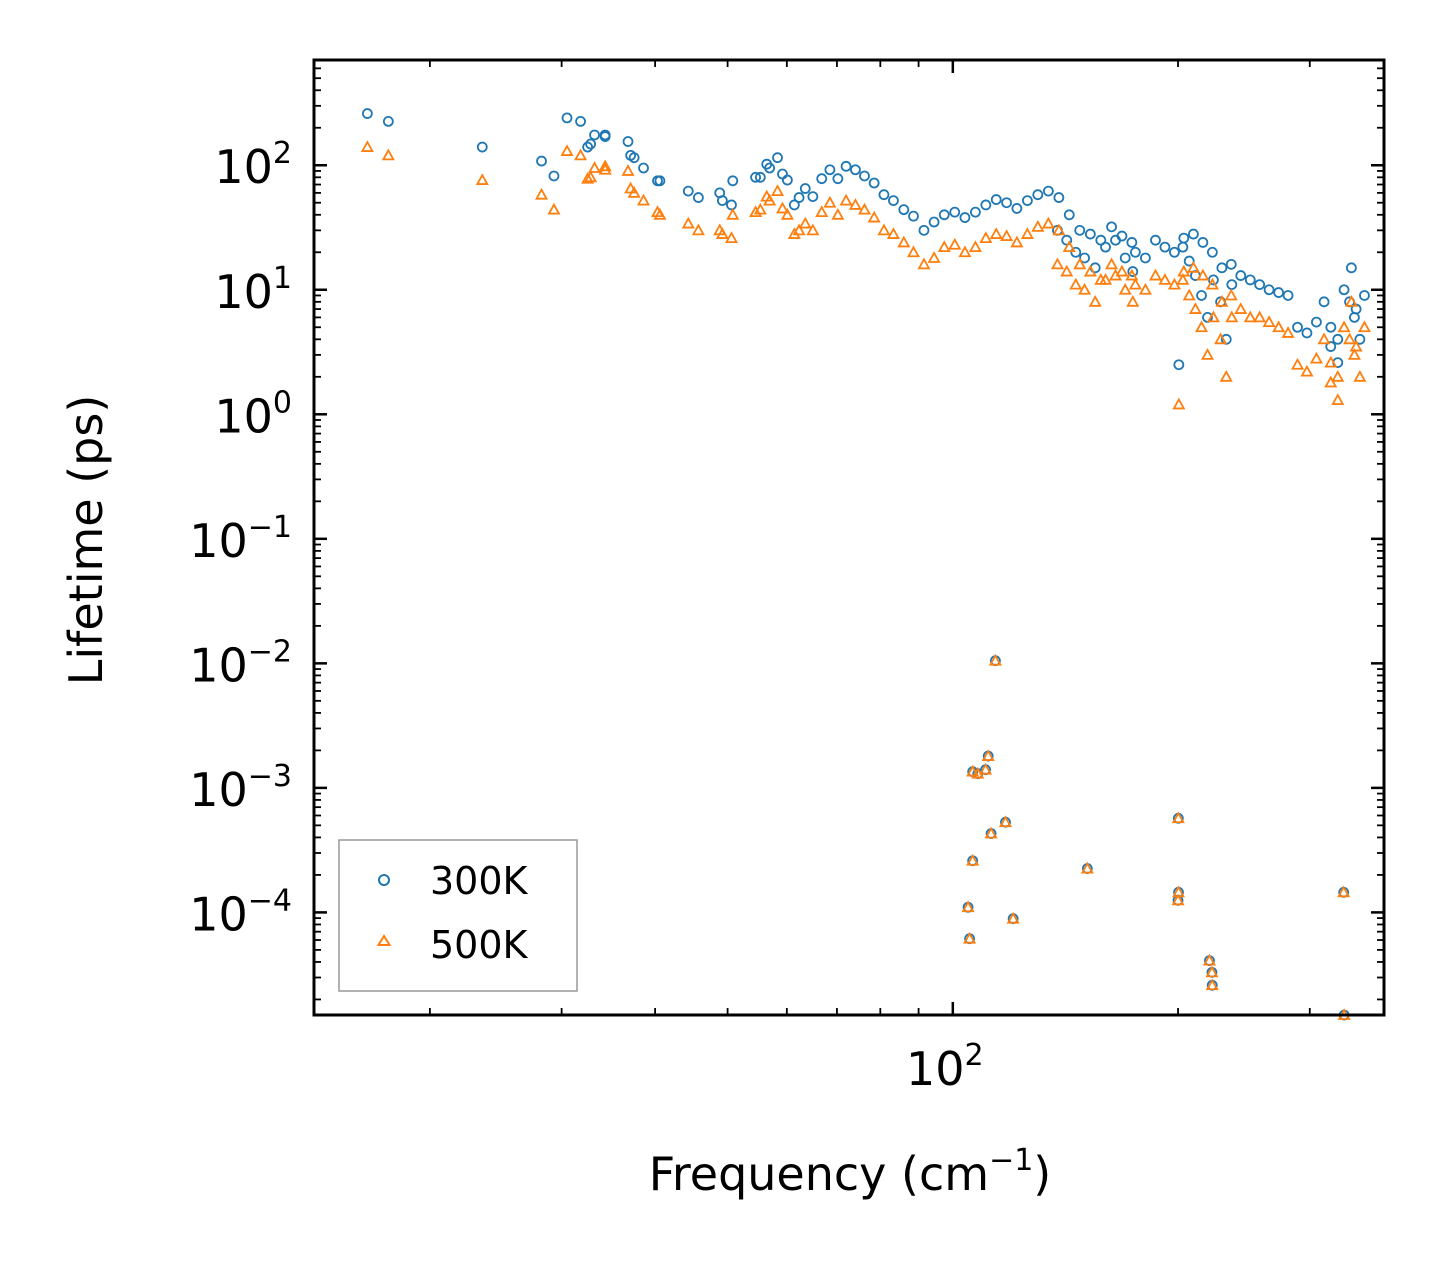  What do you see at coordinates (253, 290) in the screenshot?
I see `y-tick-label: 10¹` at bounding box center [253, 290].